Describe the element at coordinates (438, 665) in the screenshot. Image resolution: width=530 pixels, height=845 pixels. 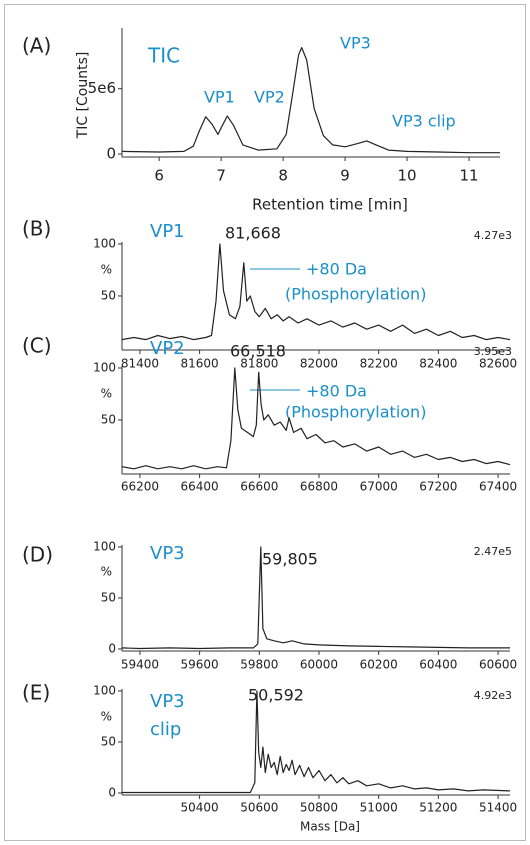
I see `x-tick-label: 60400` at that location.